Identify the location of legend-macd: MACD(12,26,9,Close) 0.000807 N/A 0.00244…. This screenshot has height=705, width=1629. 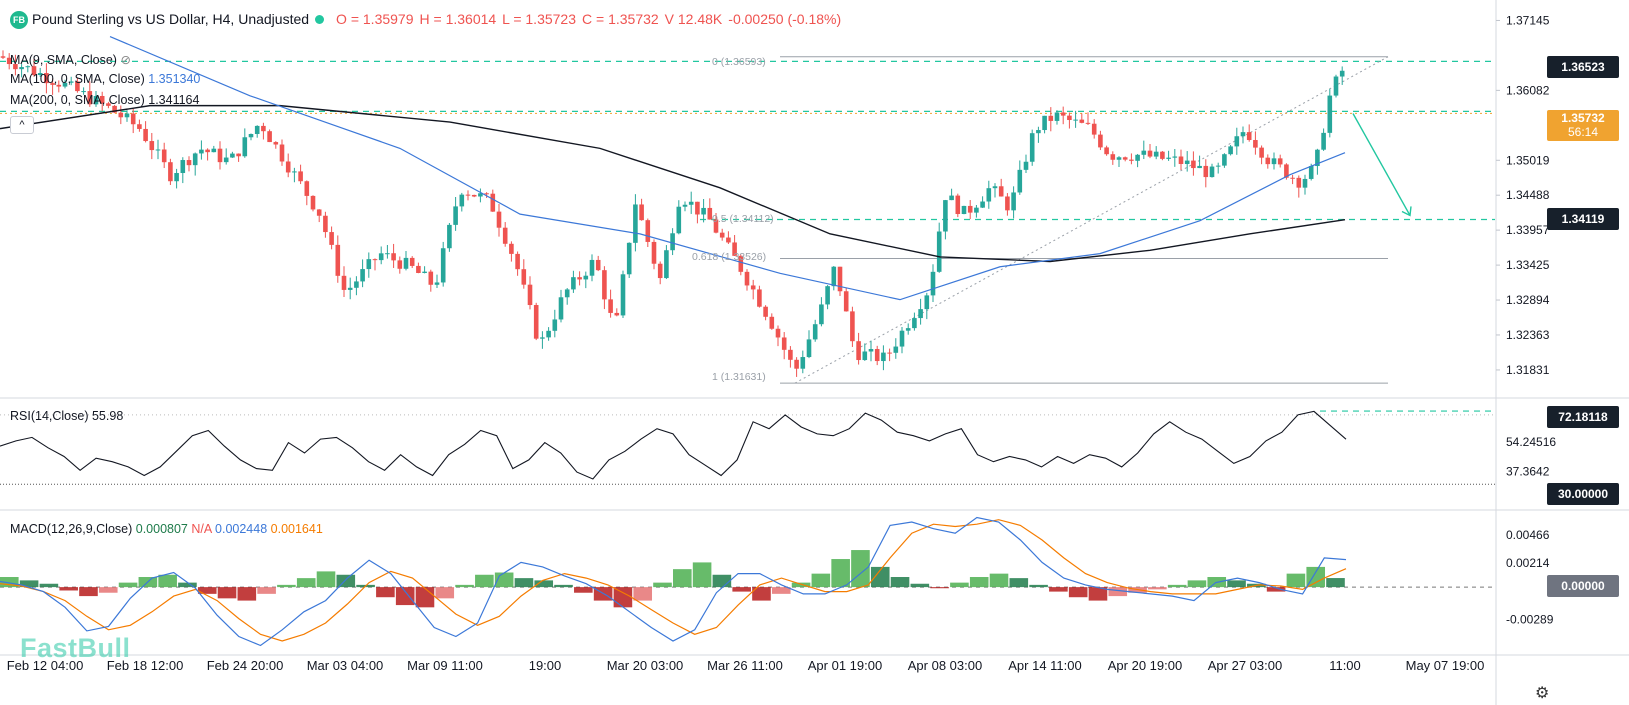
(166, 529).